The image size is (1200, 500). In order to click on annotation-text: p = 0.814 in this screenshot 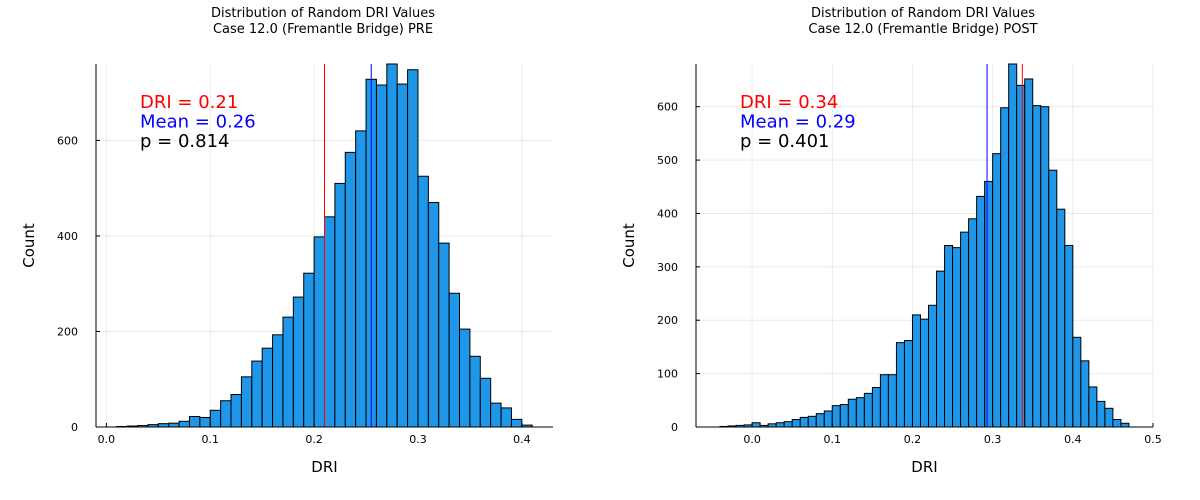, I will do `click(184, 141)`.